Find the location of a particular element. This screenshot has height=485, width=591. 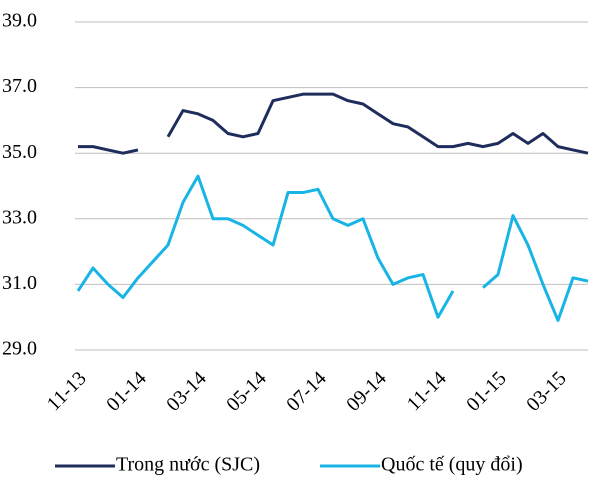

x-tick-label: 05-14 is located at coordinates (246, 391).